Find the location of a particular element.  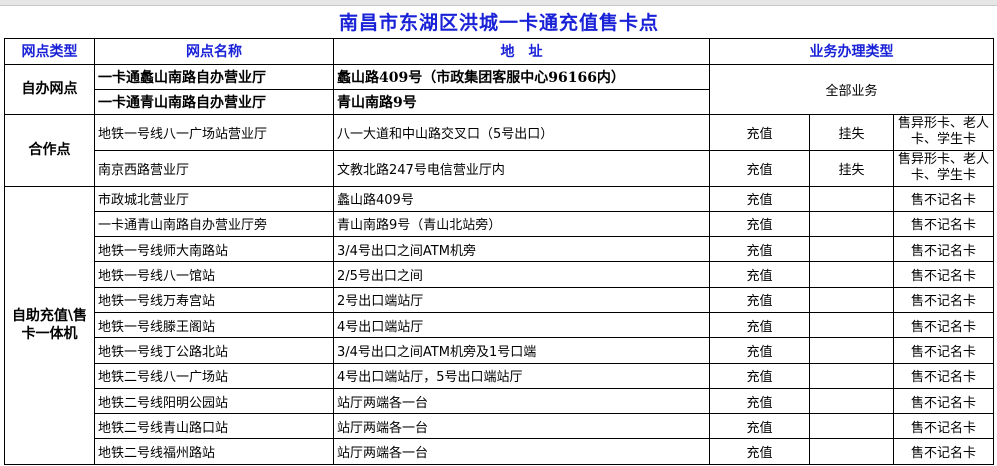

table-row: 地铁一号线丁公路北站 3/4号出口之间ATM机旁及1号口端 充值 售不记名卡 is located at coordinates (499, 350).